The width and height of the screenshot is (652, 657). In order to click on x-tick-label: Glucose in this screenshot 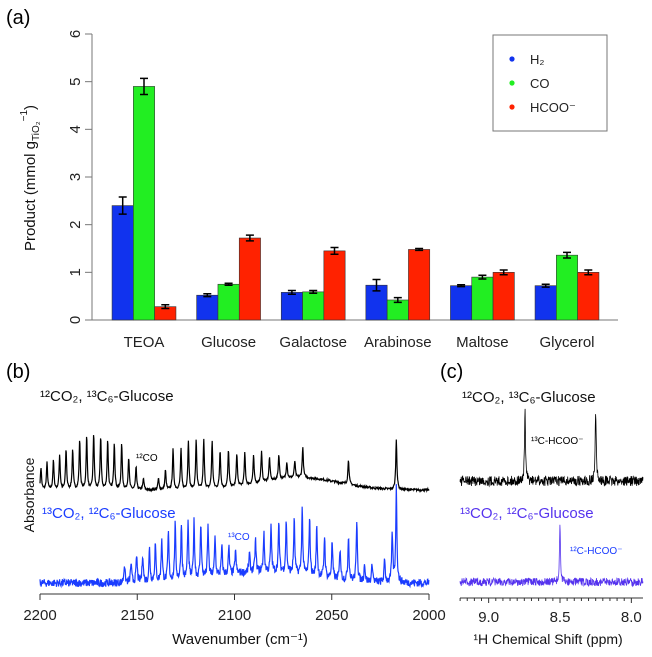, I will do `click(228, 342)`.